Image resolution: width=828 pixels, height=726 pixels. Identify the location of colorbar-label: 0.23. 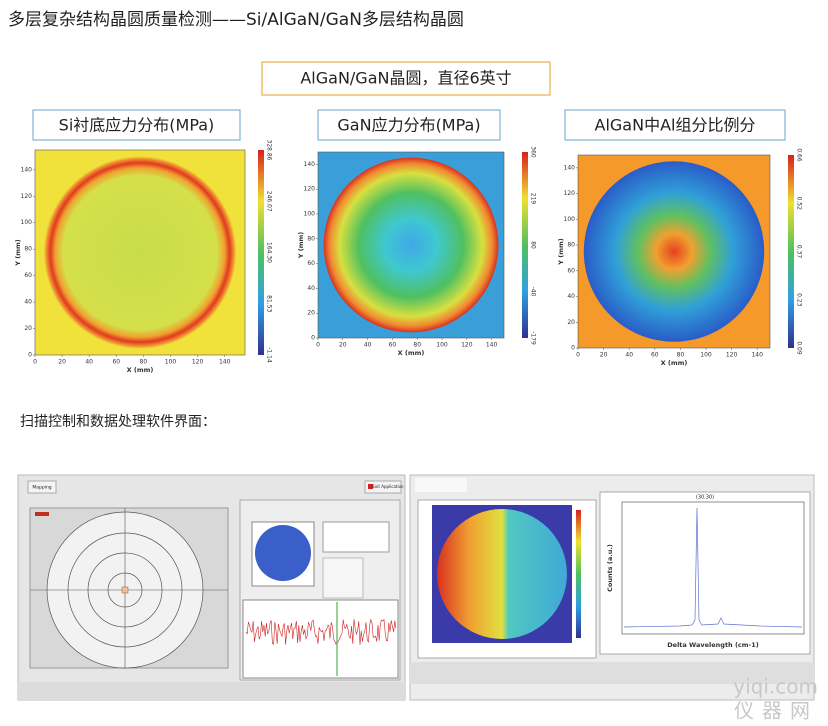
(799, 300).